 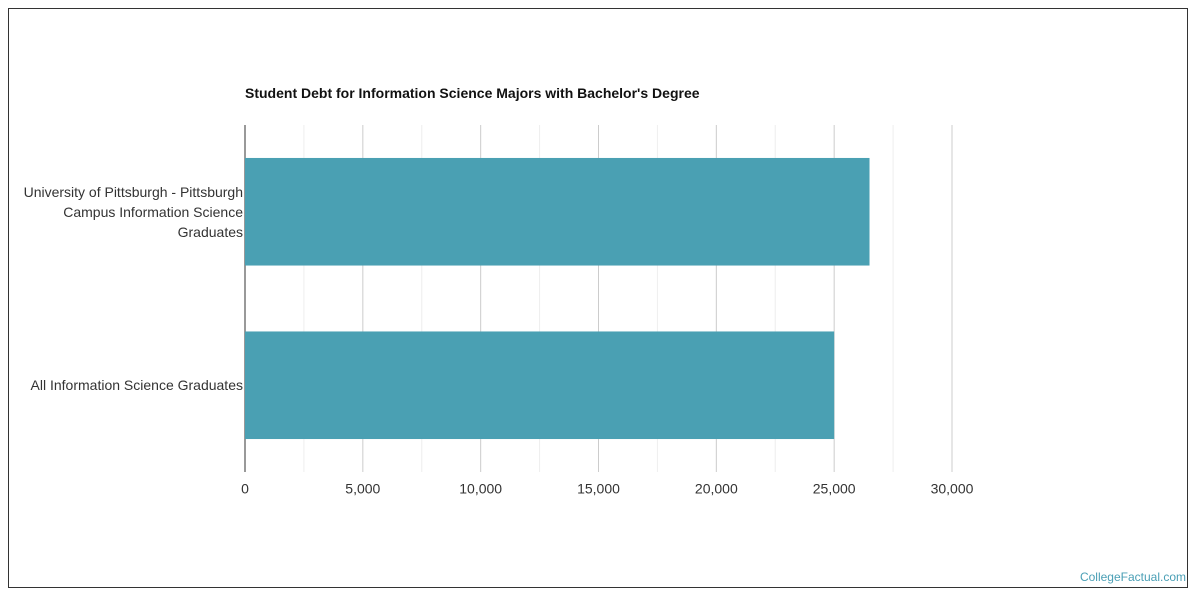 What do you see at coordinates (480, 489) in the screenshot?
I see `x-tick-label: 10,000` at bounding box center [480, 489].